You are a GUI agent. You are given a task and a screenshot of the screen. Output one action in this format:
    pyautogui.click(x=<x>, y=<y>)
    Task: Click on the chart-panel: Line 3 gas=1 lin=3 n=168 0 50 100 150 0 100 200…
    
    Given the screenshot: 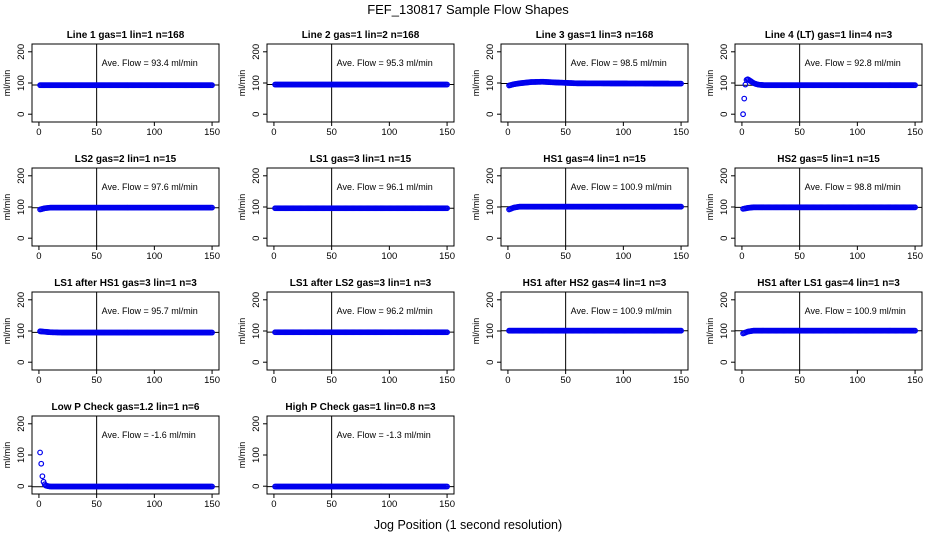 What is the action you would take?
    pyautogui.click(x=580, y=84)
    